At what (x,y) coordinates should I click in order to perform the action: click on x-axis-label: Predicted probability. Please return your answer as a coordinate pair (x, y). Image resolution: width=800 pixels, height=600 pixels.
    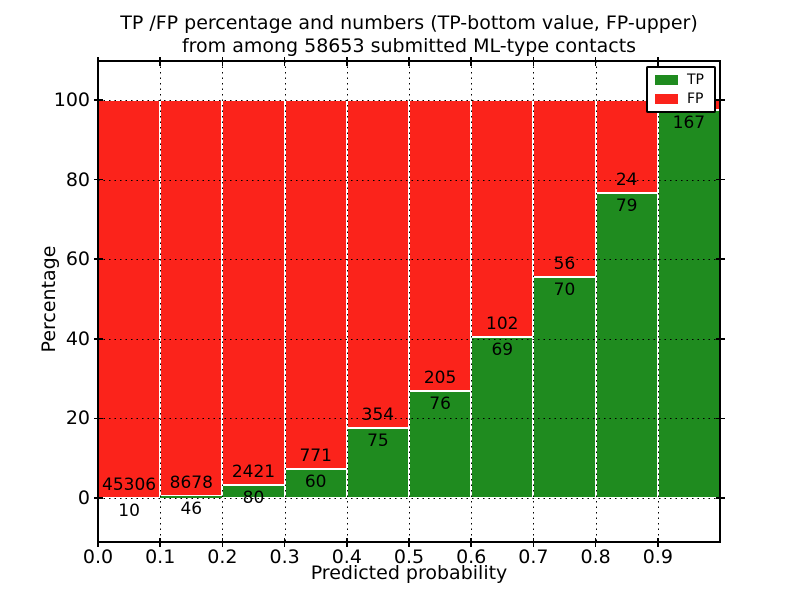
    Looking at the image, I should click on (409, 573).